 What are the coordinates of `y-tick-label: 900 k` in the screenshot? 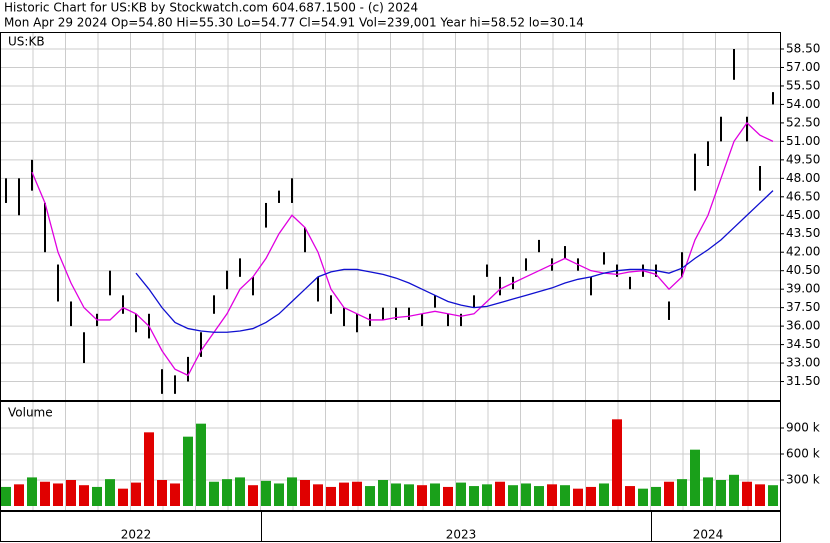 It's located at (803, 428).